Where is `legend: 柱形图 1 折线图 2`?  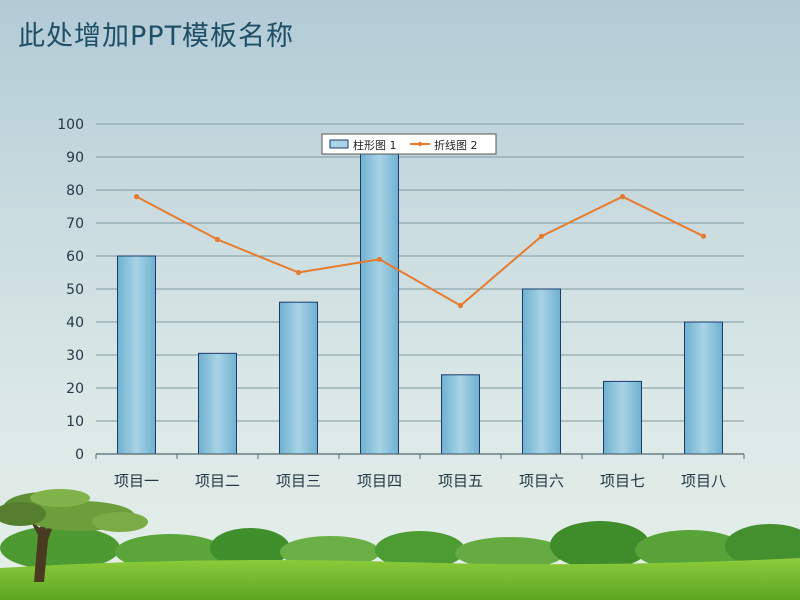 legend: 柱形图 1 折线图 2 is located at coordinates (409, 144).